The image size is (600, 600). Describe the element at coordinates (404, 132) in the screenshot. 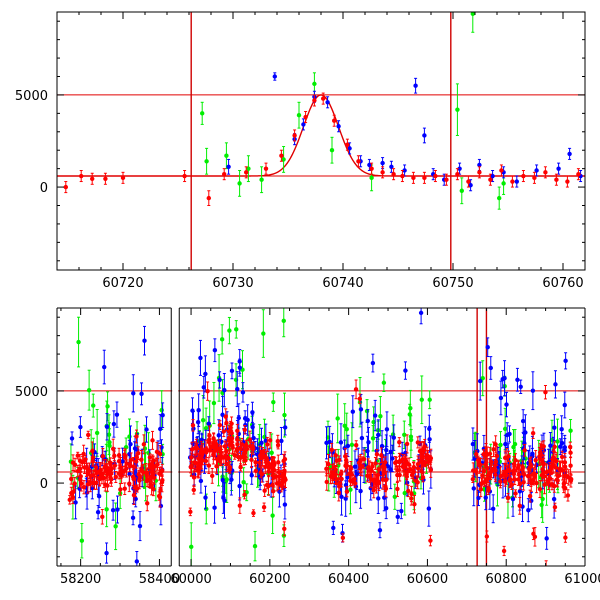

I see `series-blue` at that location.